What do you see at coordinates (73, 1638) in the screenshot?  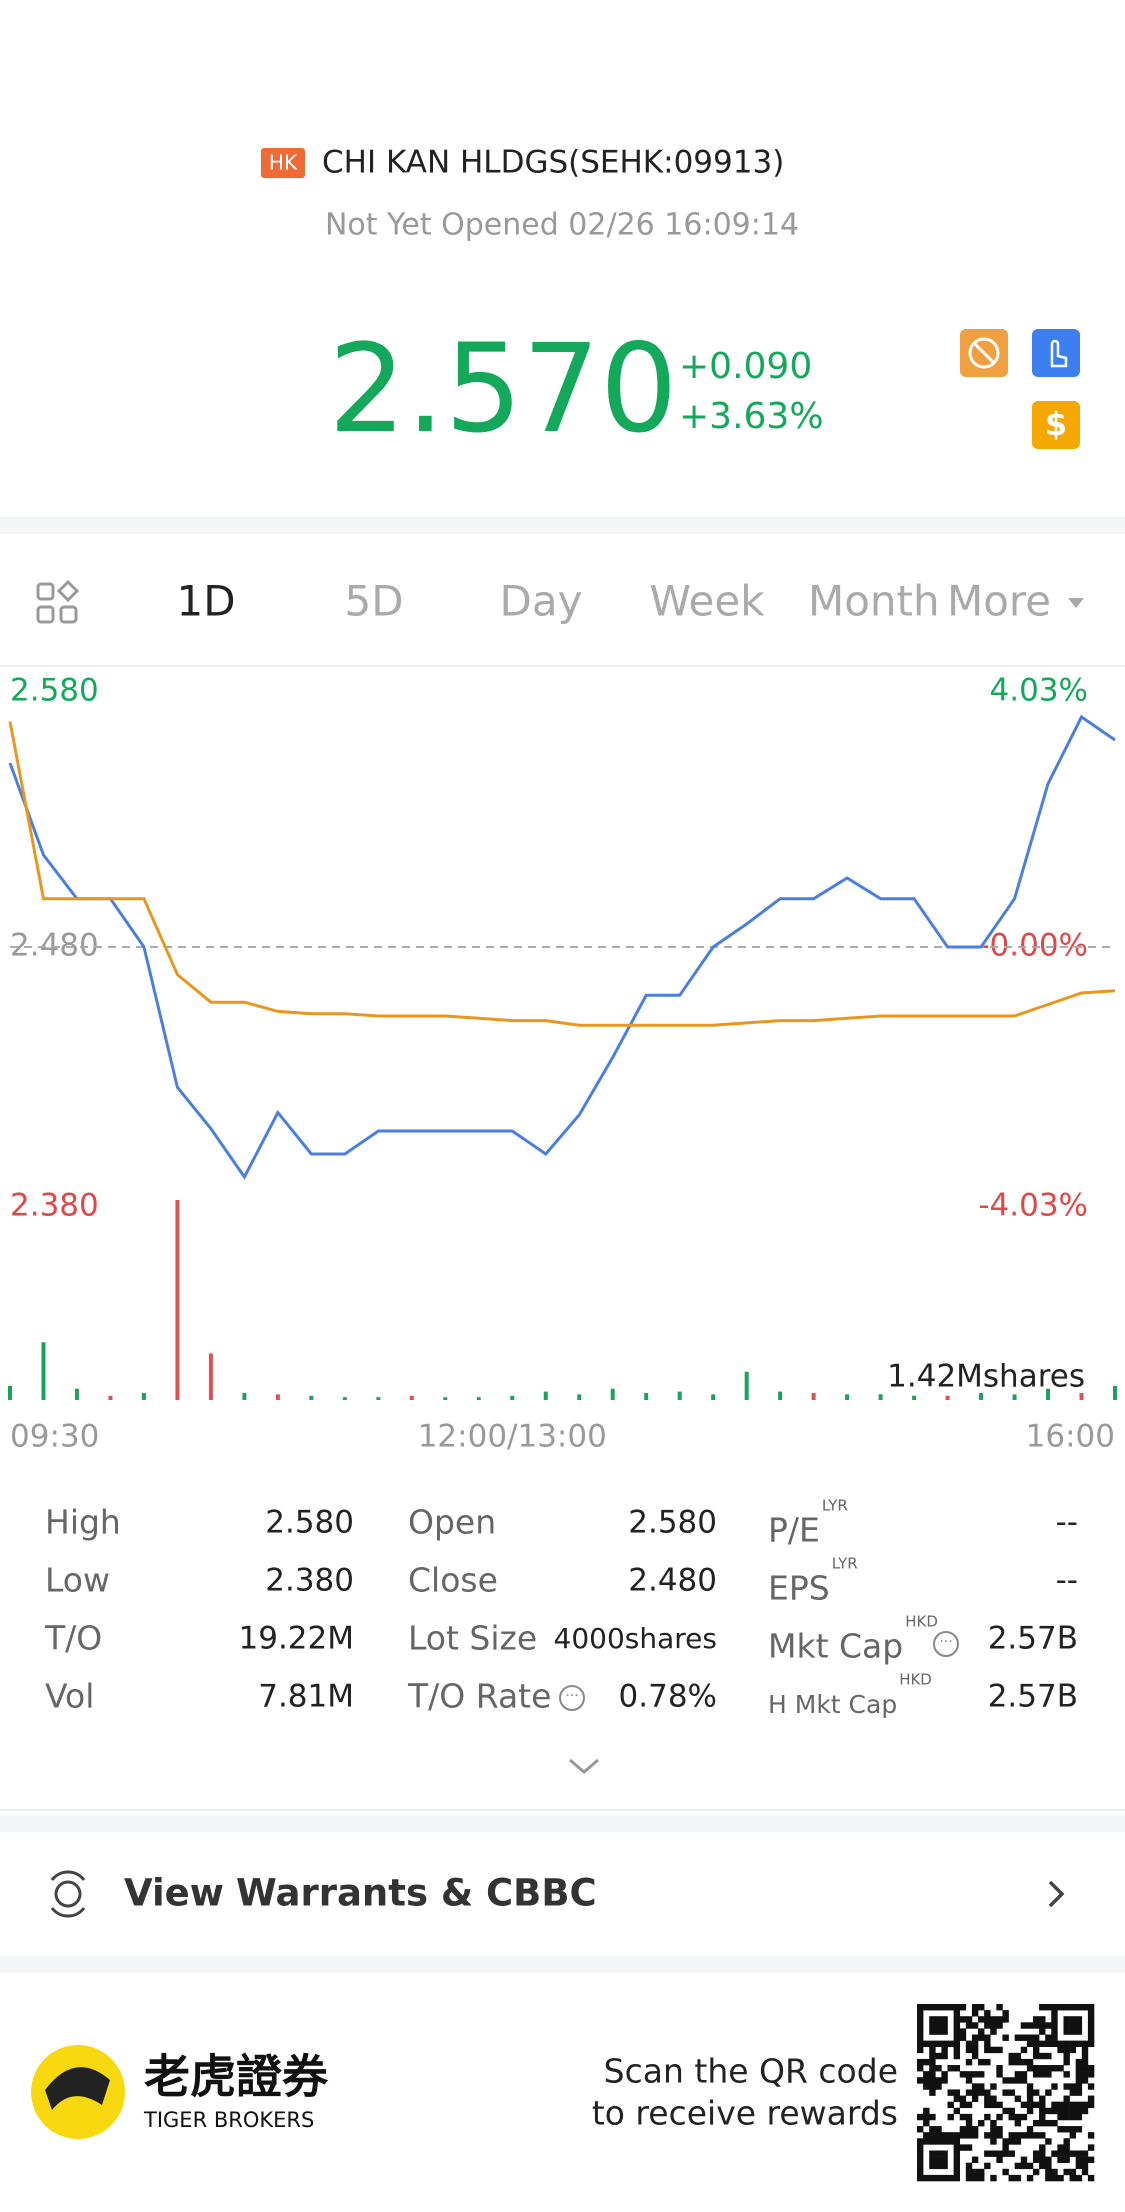 I see `stat-label: T/O` at bounding box center [73, 1638].